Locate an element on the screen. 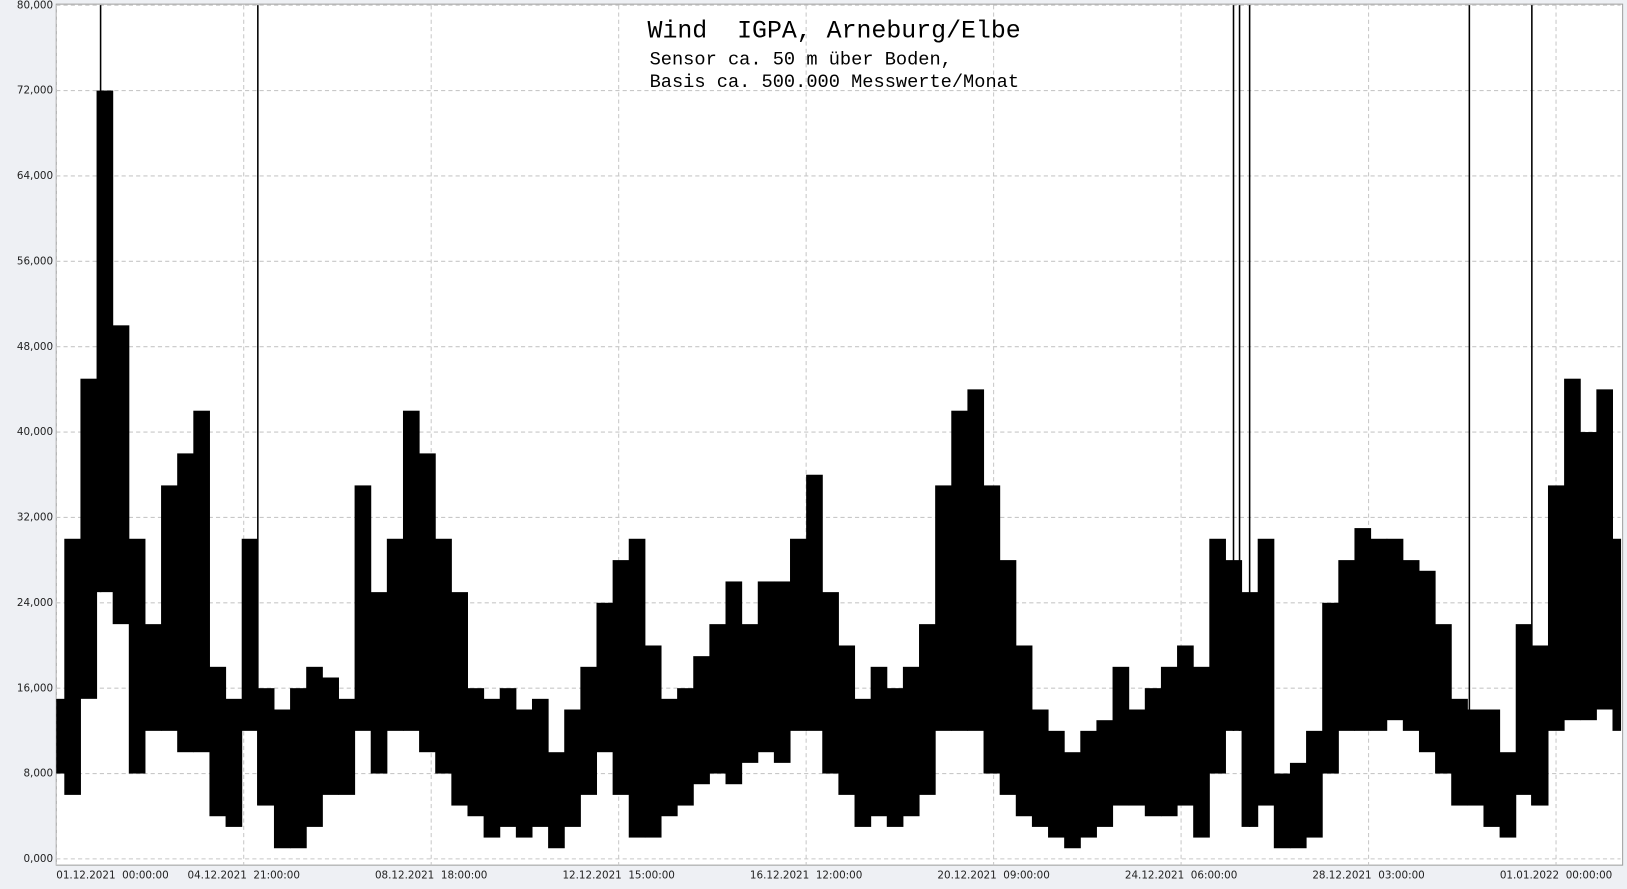 The width and height of the screenshot is (1627, 889). y-tick-label: 56,000 is located at coordinates (35, 261).